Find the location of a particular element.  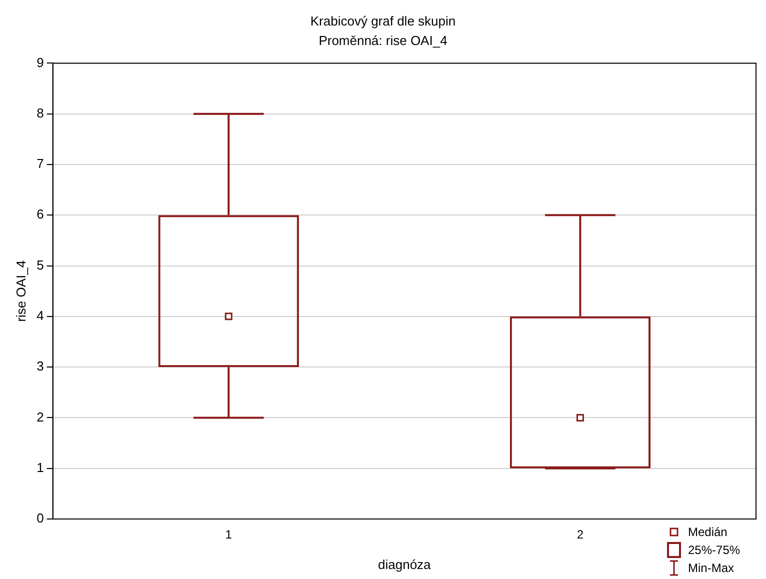

y-tick-label: 9 is located at coordinates (40, 62).